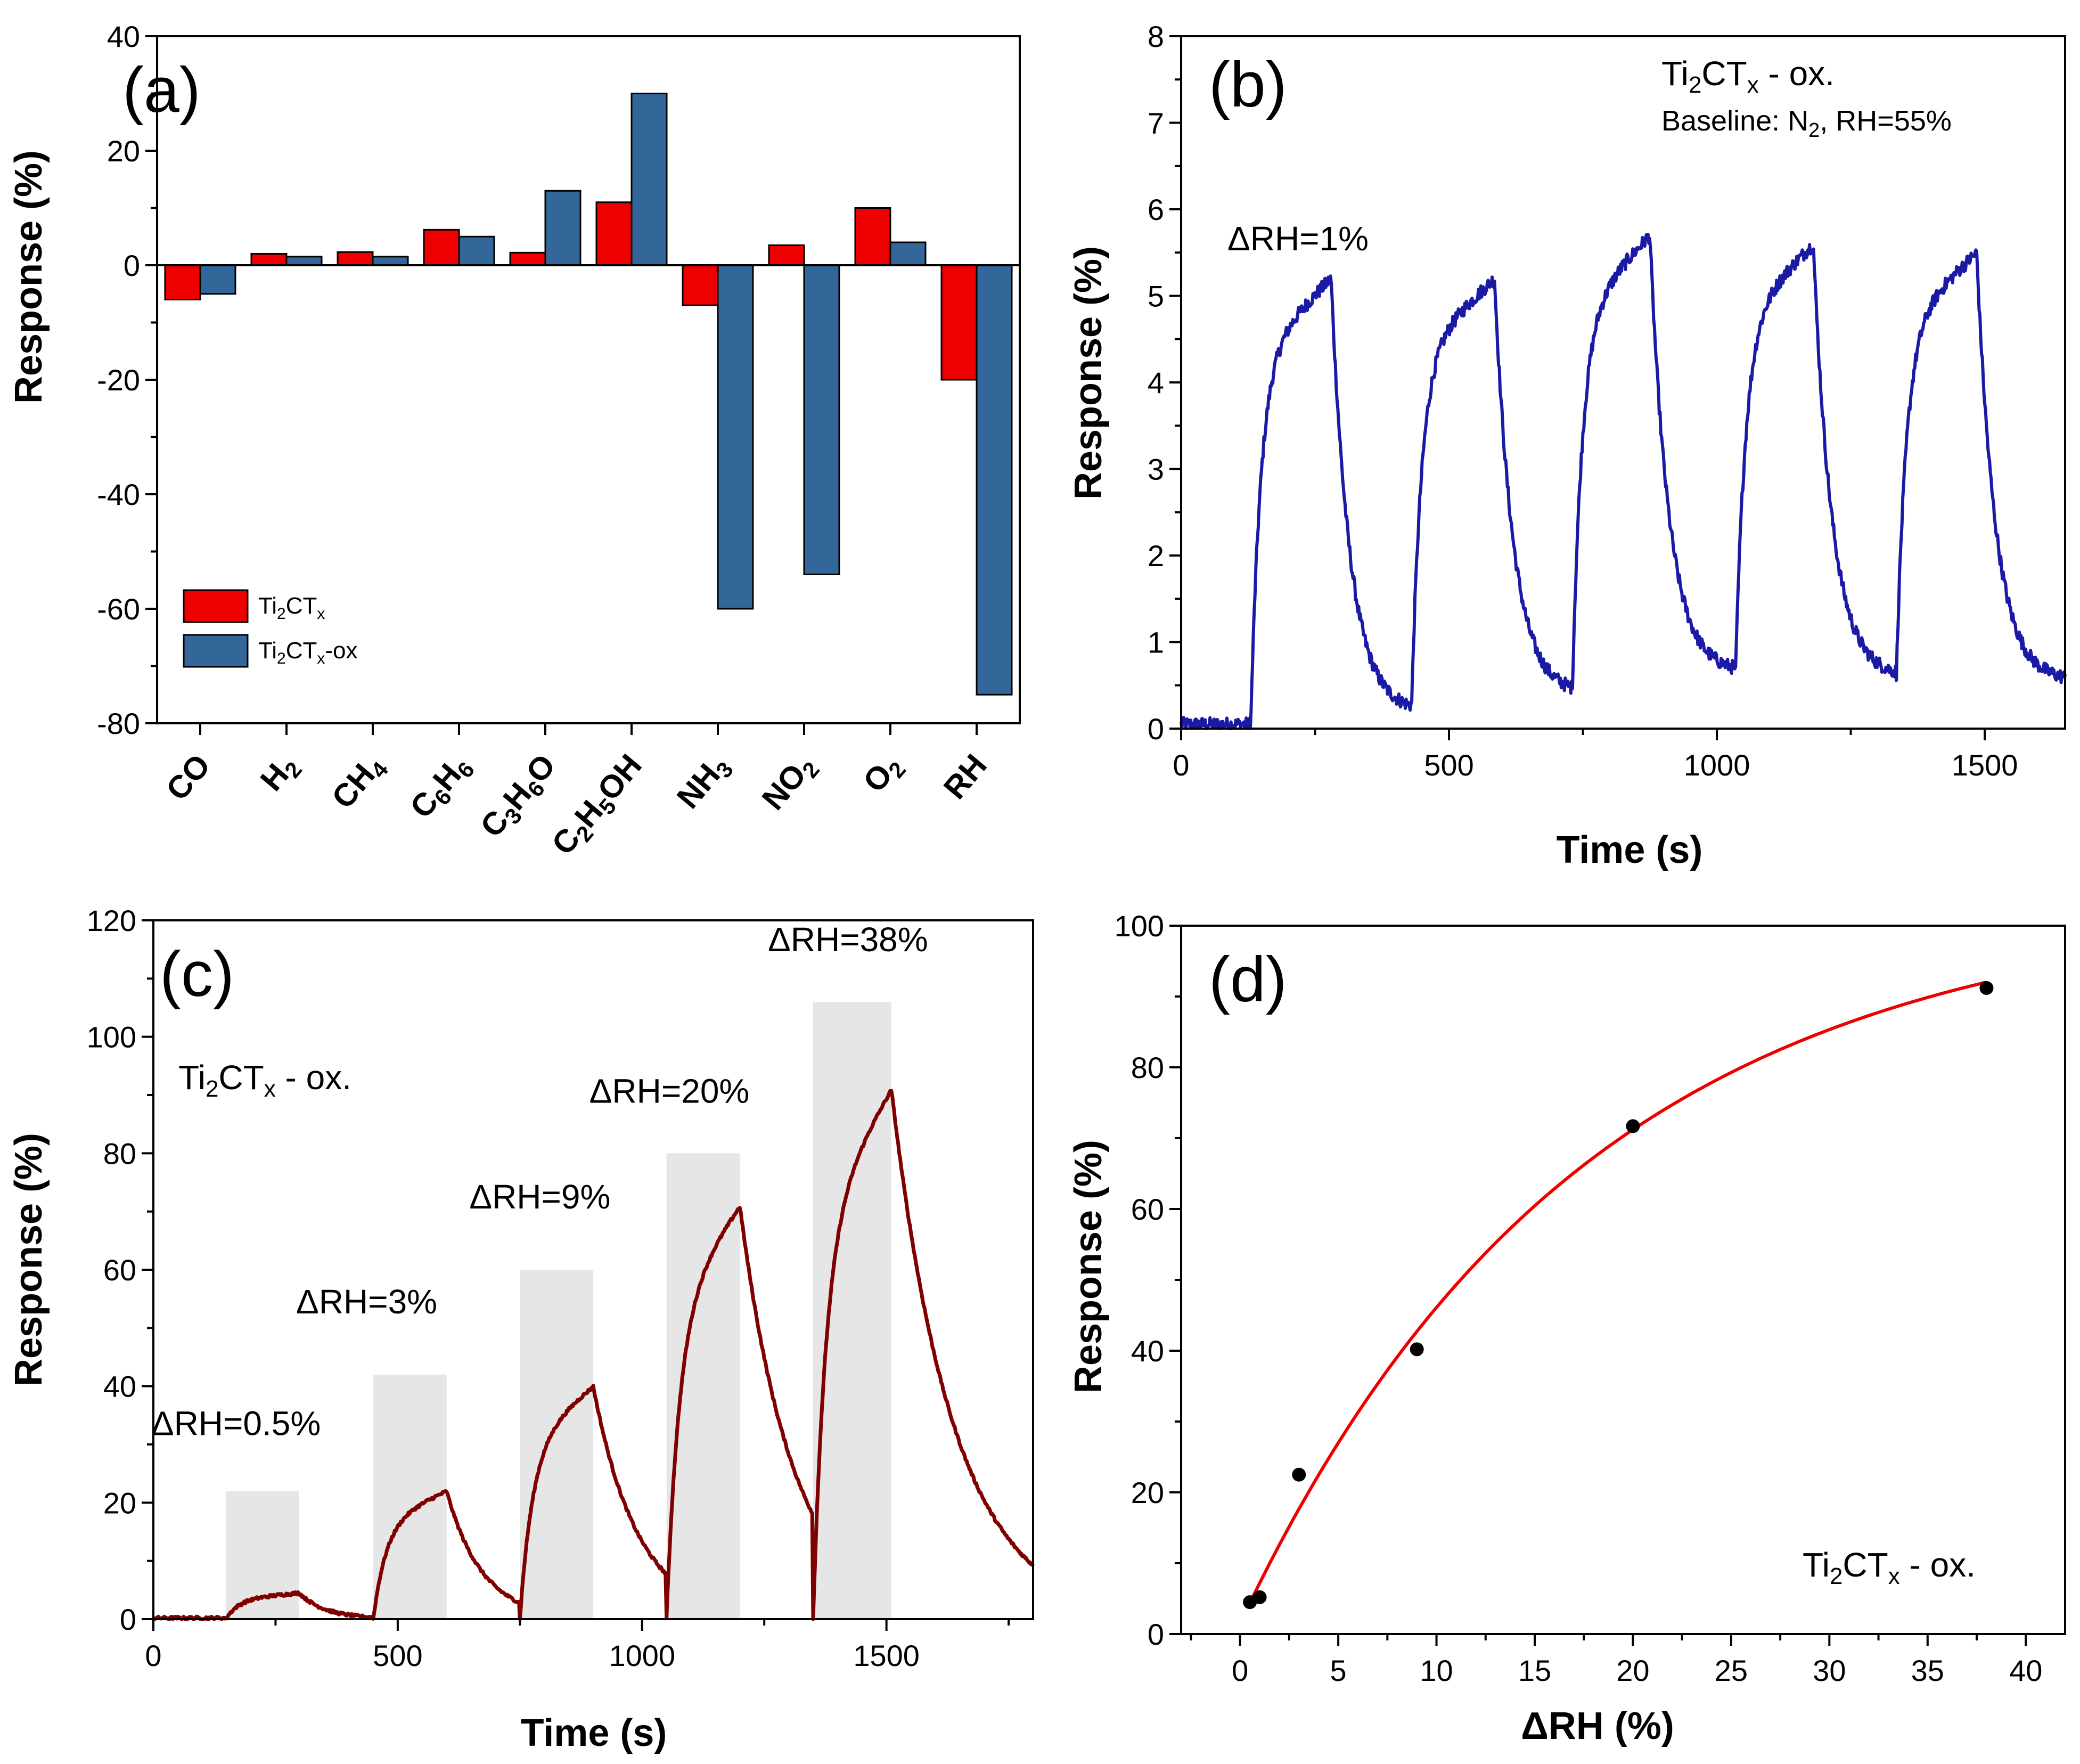  Describe the element at coordinates (908, 254) in the screenshot. I see `bar-ti2ctx-ox-o2` at that location.